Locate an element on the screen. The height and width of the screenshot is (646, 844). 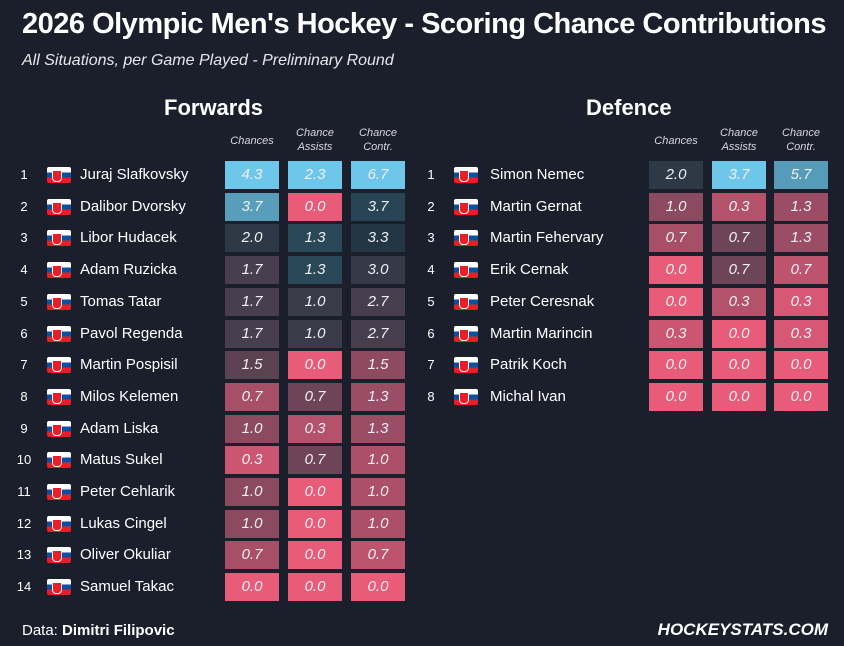
row-rank: 10 is located at coordinates (24, 460).